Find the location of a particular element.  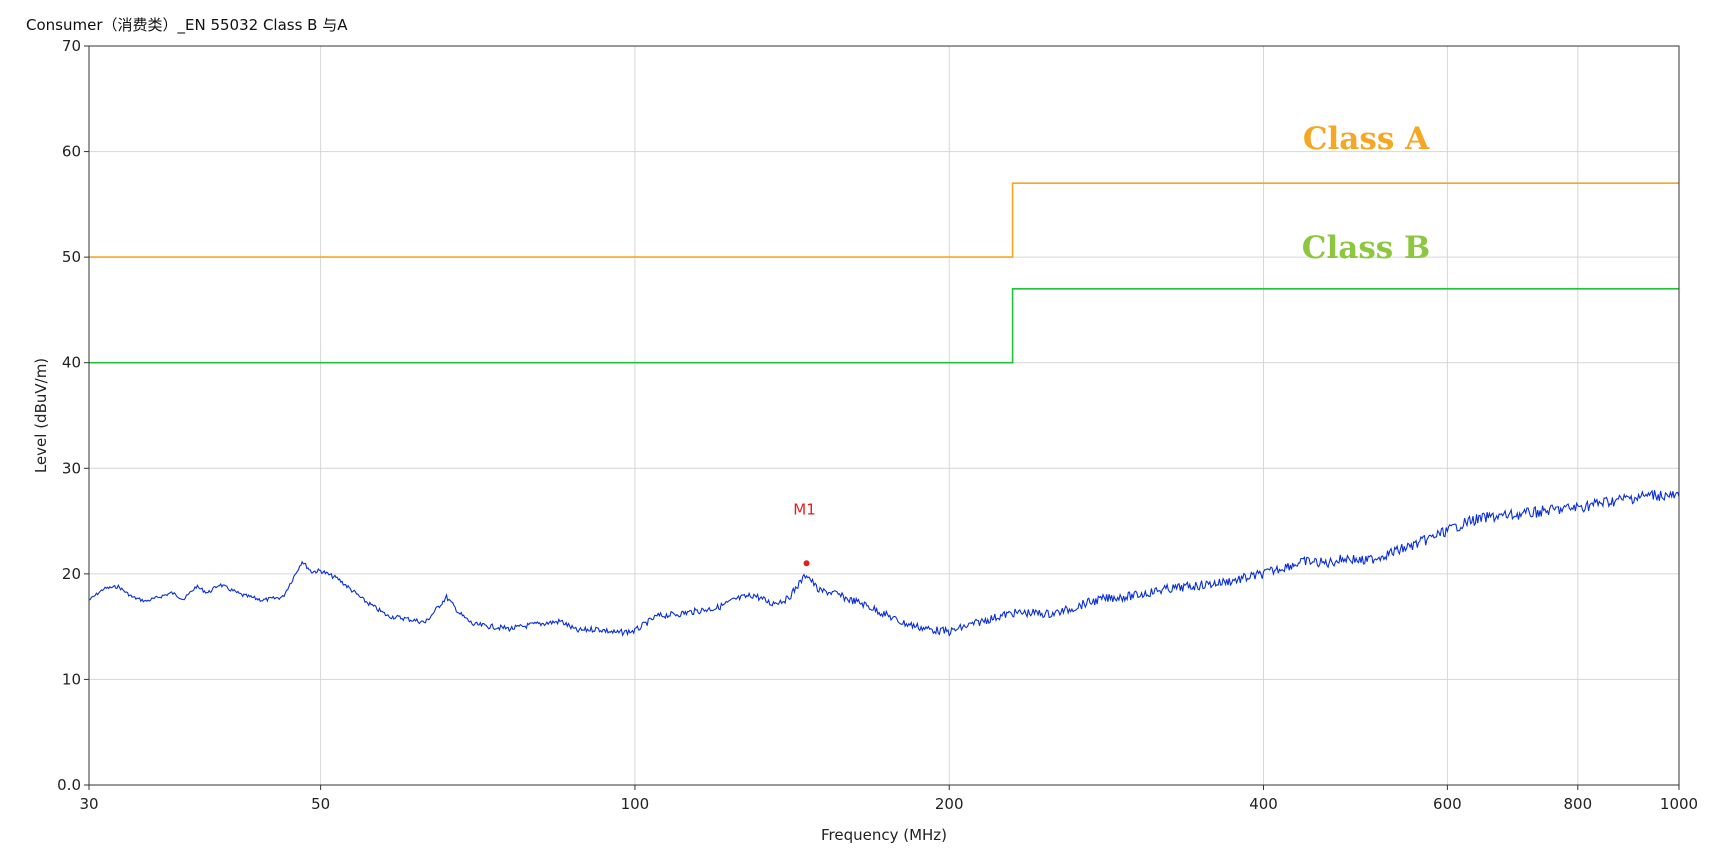

marker-m1-label: M1 is located at coordinates (804, 509).